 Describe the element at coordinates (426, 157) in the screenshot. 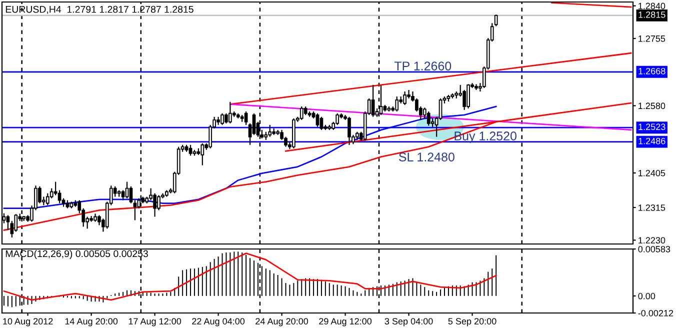

I see `annotation: SL 1.2480` at that location.